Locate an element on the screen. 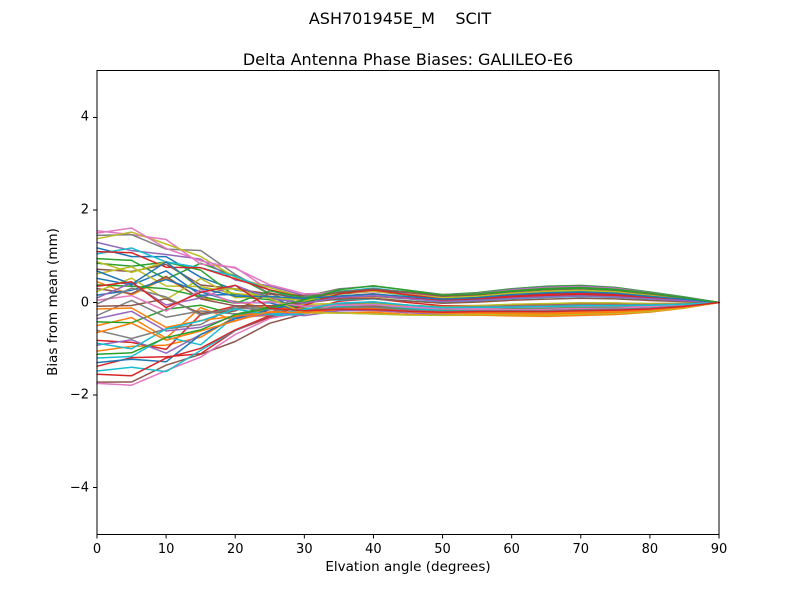 The image size is (800, 600). y-tick-label: −2 is located at coordinates (79, 395).